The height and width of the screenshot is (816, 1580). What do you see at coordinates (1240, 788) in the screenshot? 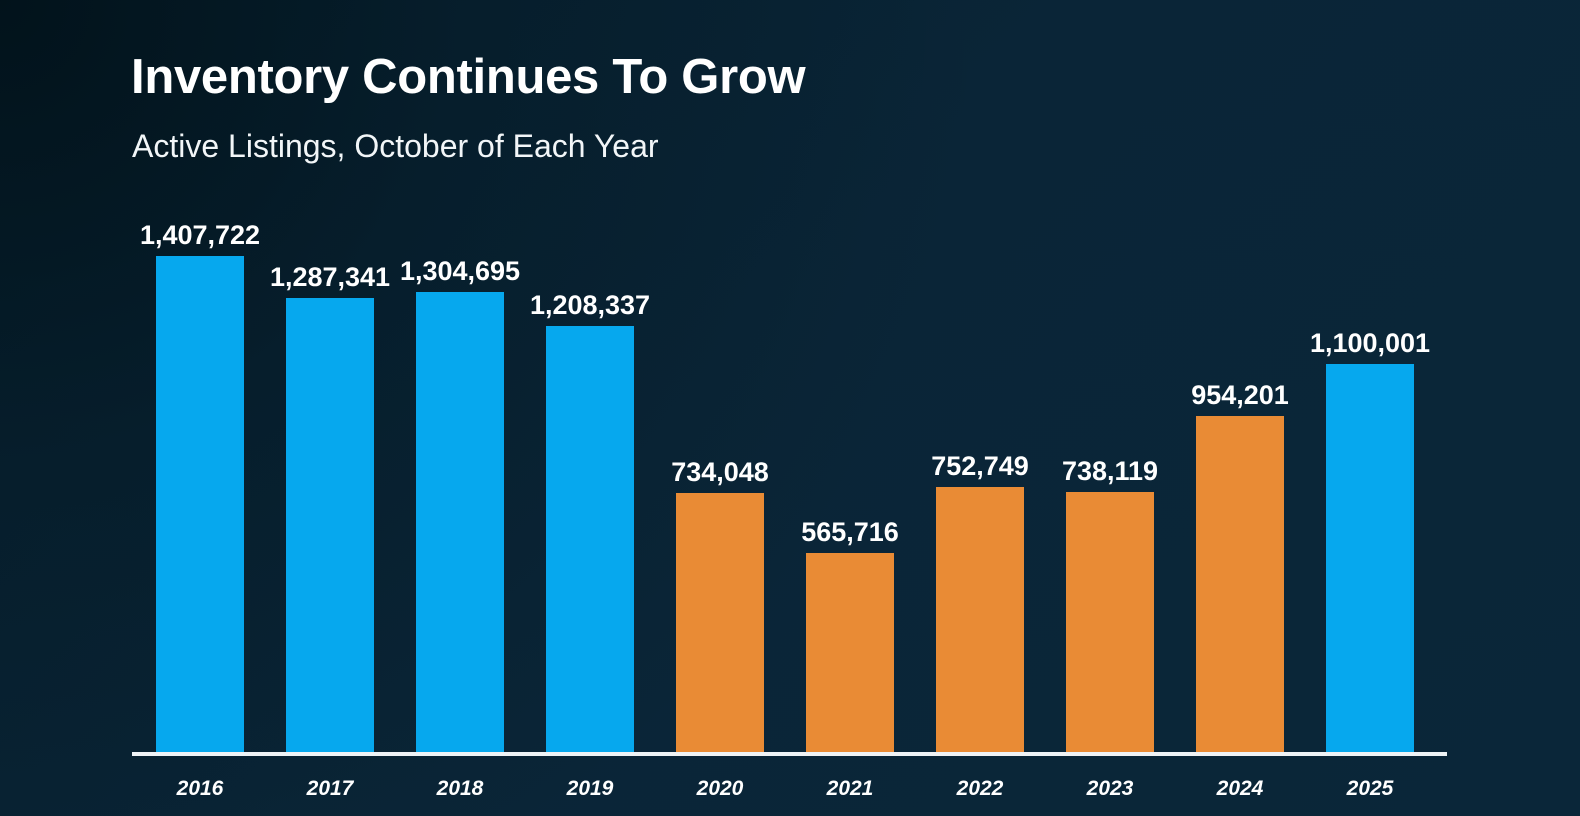
I see `x-tick-label-2024: 2024` at bounding box center [1240, 788].